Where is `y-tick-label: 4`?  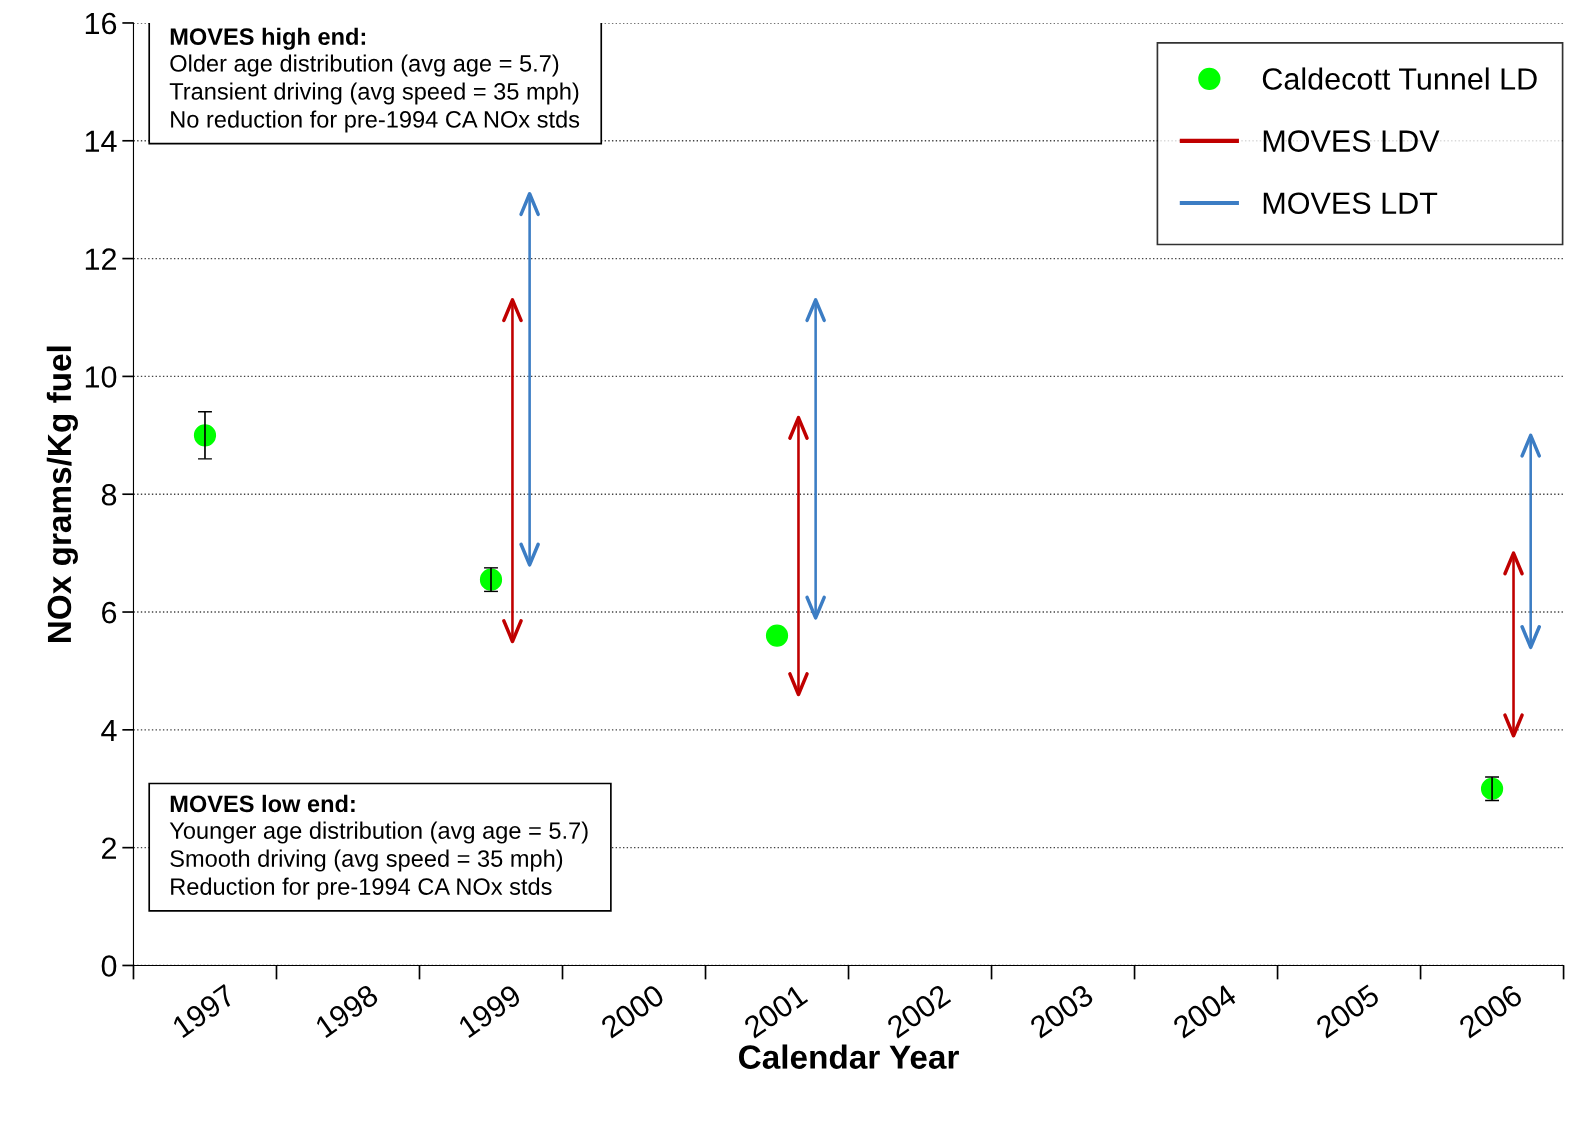
y-tick-label: 4 is located at coordinates (109, 730).